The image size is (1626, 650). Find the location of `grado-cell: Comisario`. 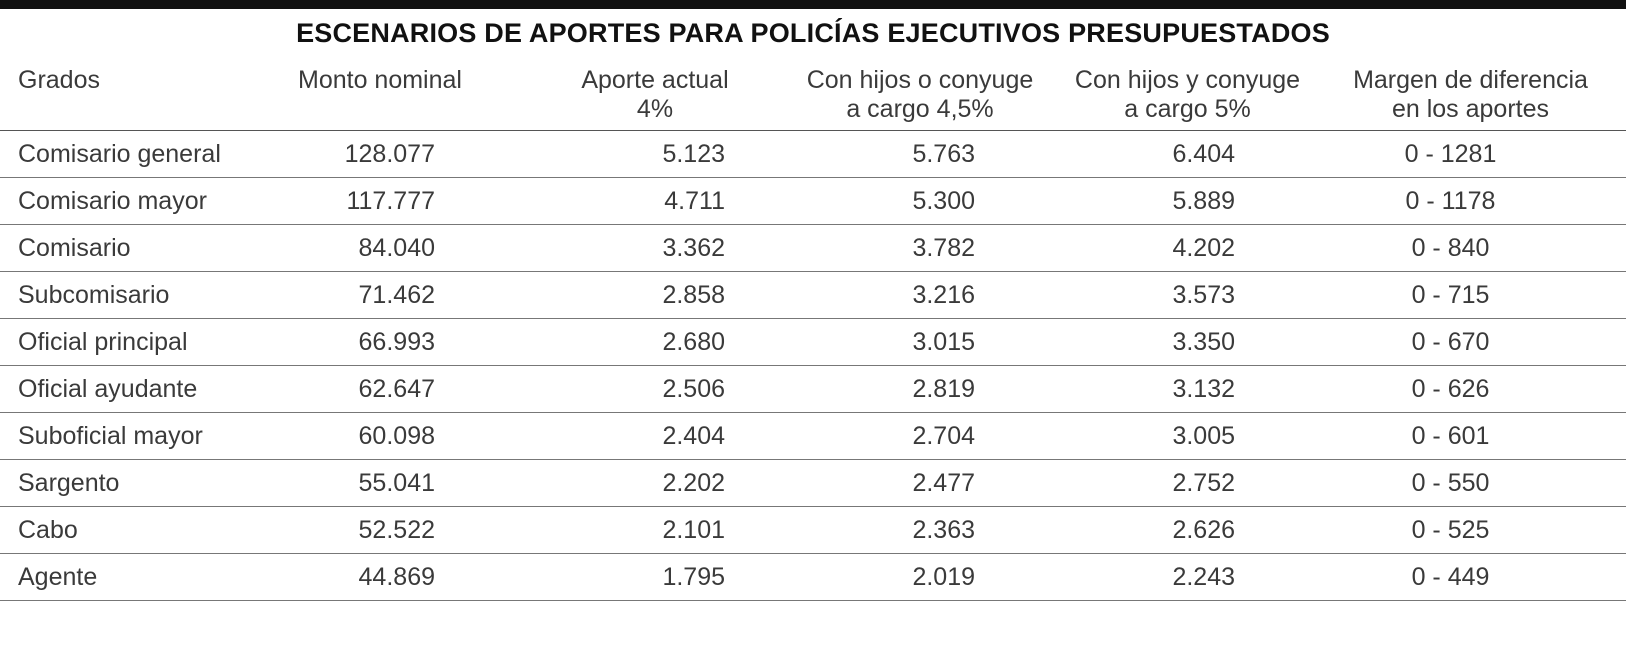

grado-cell: Comisario is located at coordinates (145, 248).